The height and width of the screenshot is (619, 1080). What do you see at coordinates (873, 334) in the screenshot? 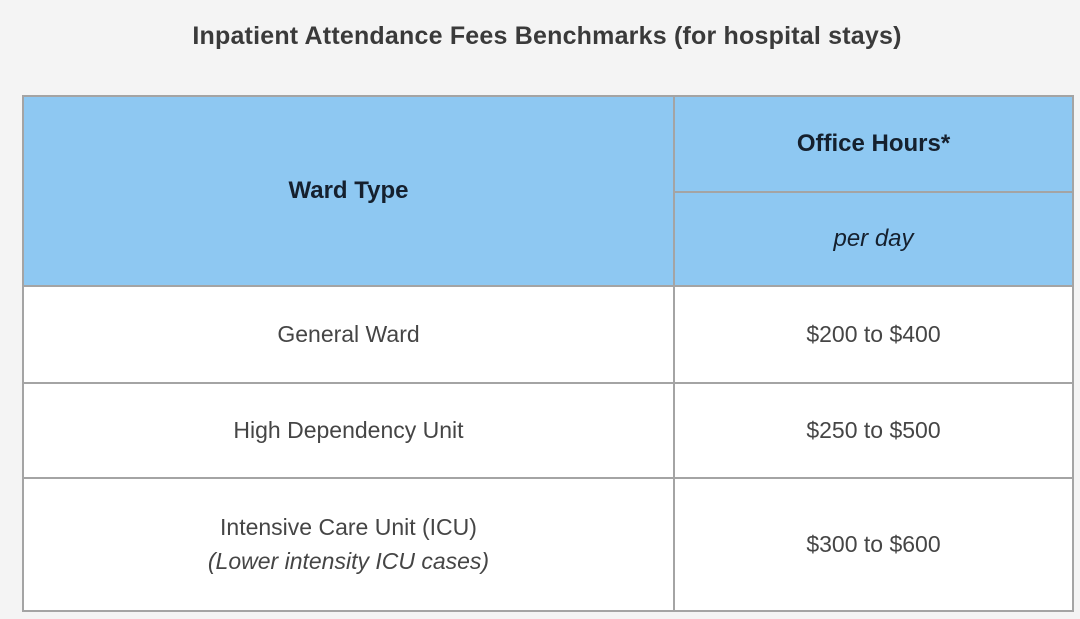
I see `fee-cell: $200 to $400` at bounding box center [873, 334].